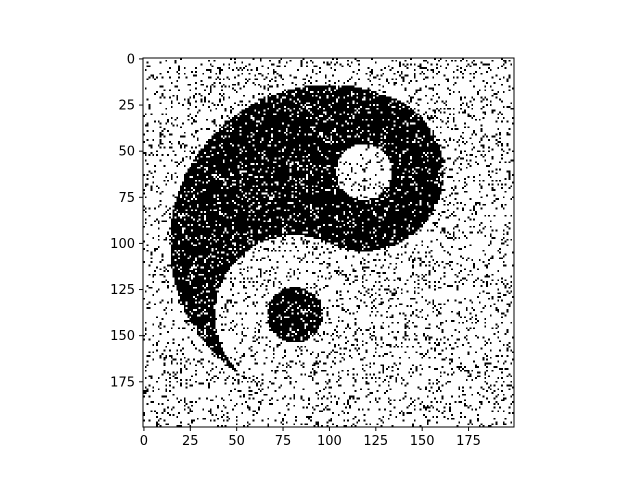 This screenshot has width=640, height=480. I want to click on x-tick-label: 125, so click(375, 441).